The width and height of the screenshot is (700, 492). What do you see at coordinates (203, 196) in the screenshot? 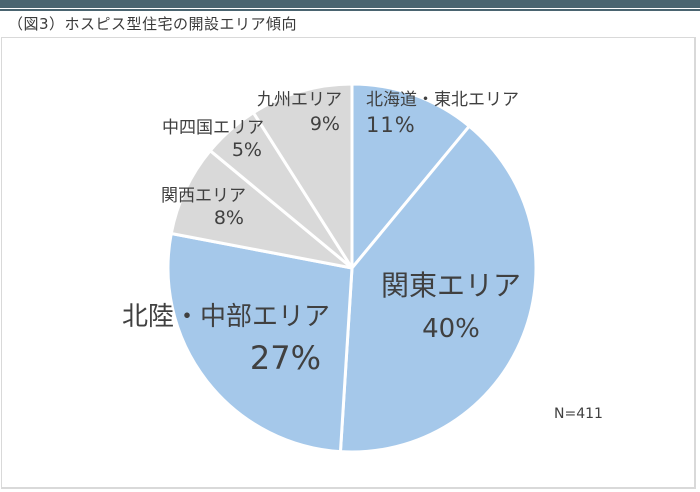
I see `slice-label-text: 関西エリア` at bounding box center [203, 196].